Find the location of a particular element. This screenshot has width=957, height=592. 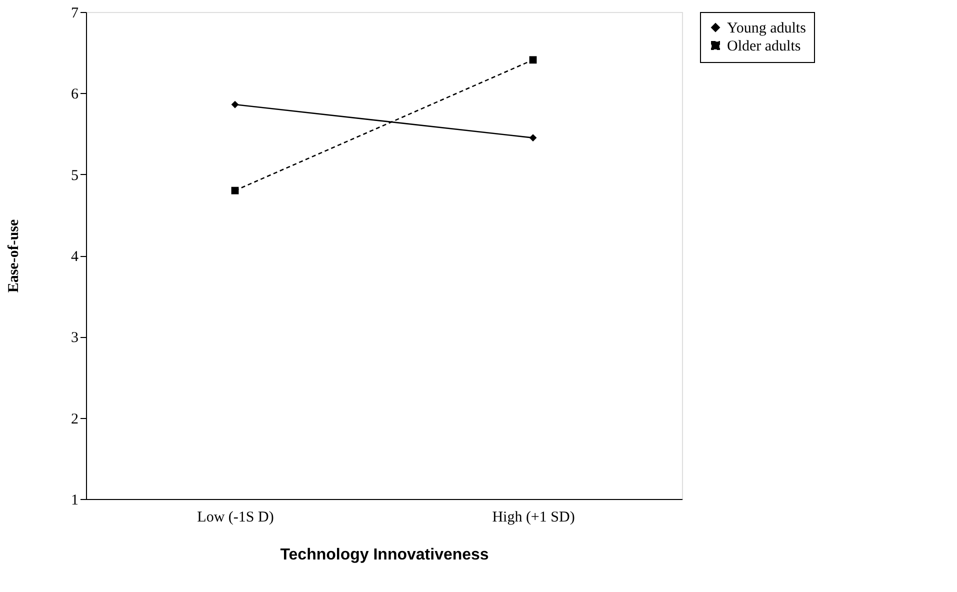

x-tick-label: Low (-1S D) is located at coordinates (235, 518).